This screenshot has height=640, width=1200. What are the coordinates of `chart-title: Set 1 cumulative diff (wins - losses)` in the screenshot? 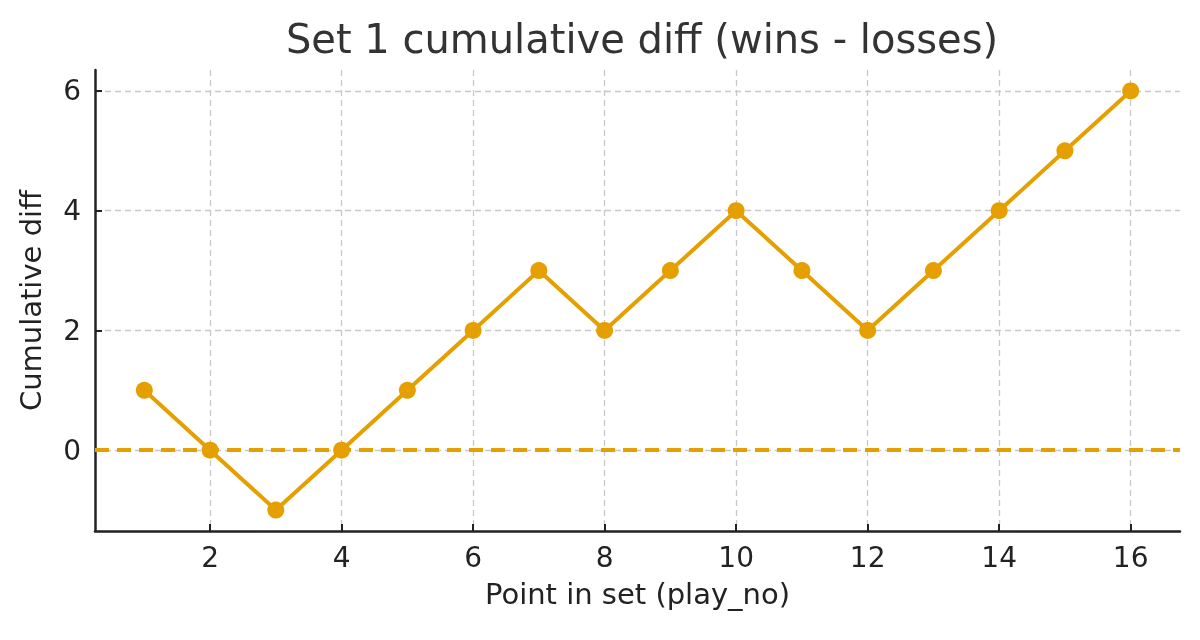 It's located at (642, 39).